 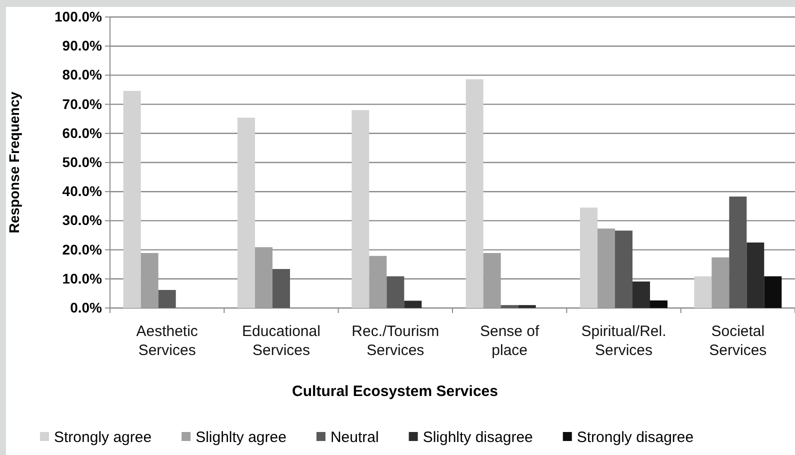 I want to click on y-tick-label: 70.0%, so click(x=82, y=104).